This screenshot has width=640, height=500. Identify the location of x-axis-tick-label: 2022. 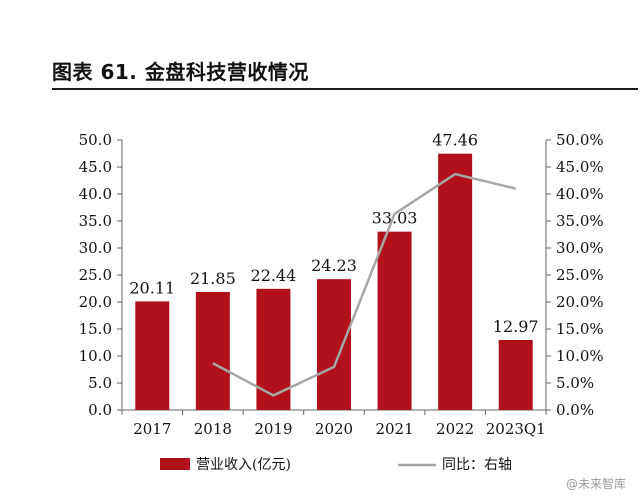
(455, 429).